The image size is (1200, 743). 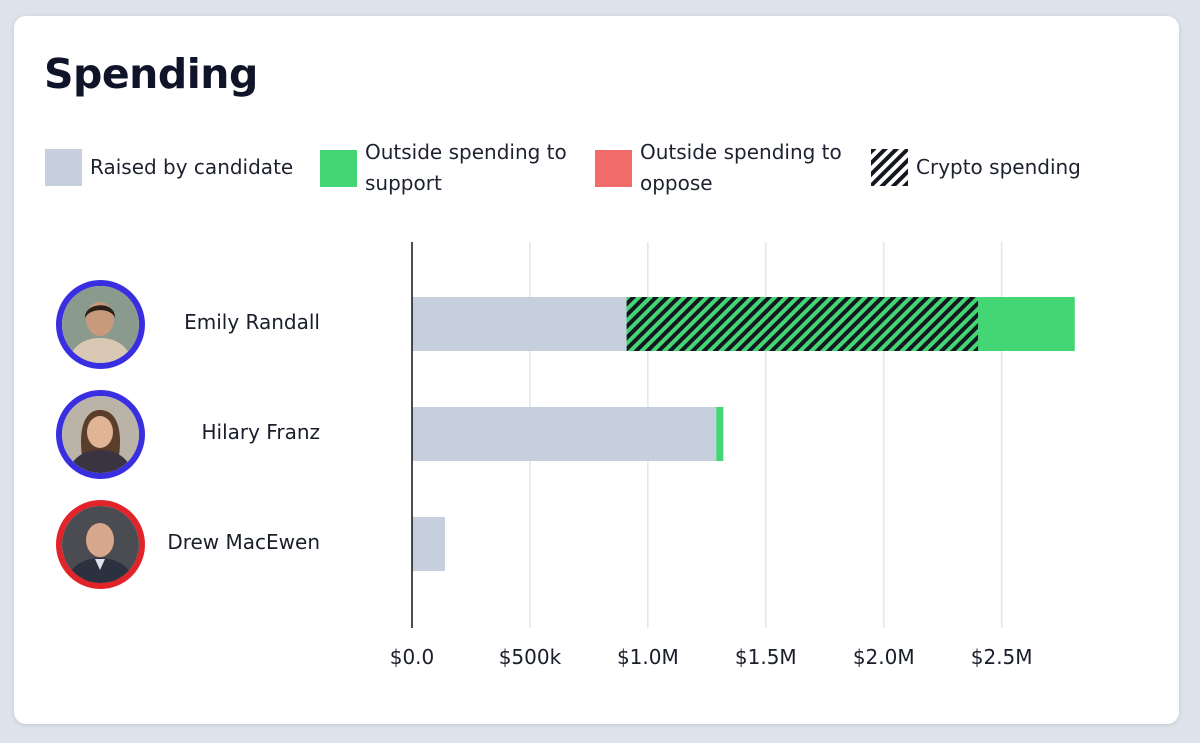 I want to click on candidate-row: Drew MacEwen, so click(x=188, y=544).